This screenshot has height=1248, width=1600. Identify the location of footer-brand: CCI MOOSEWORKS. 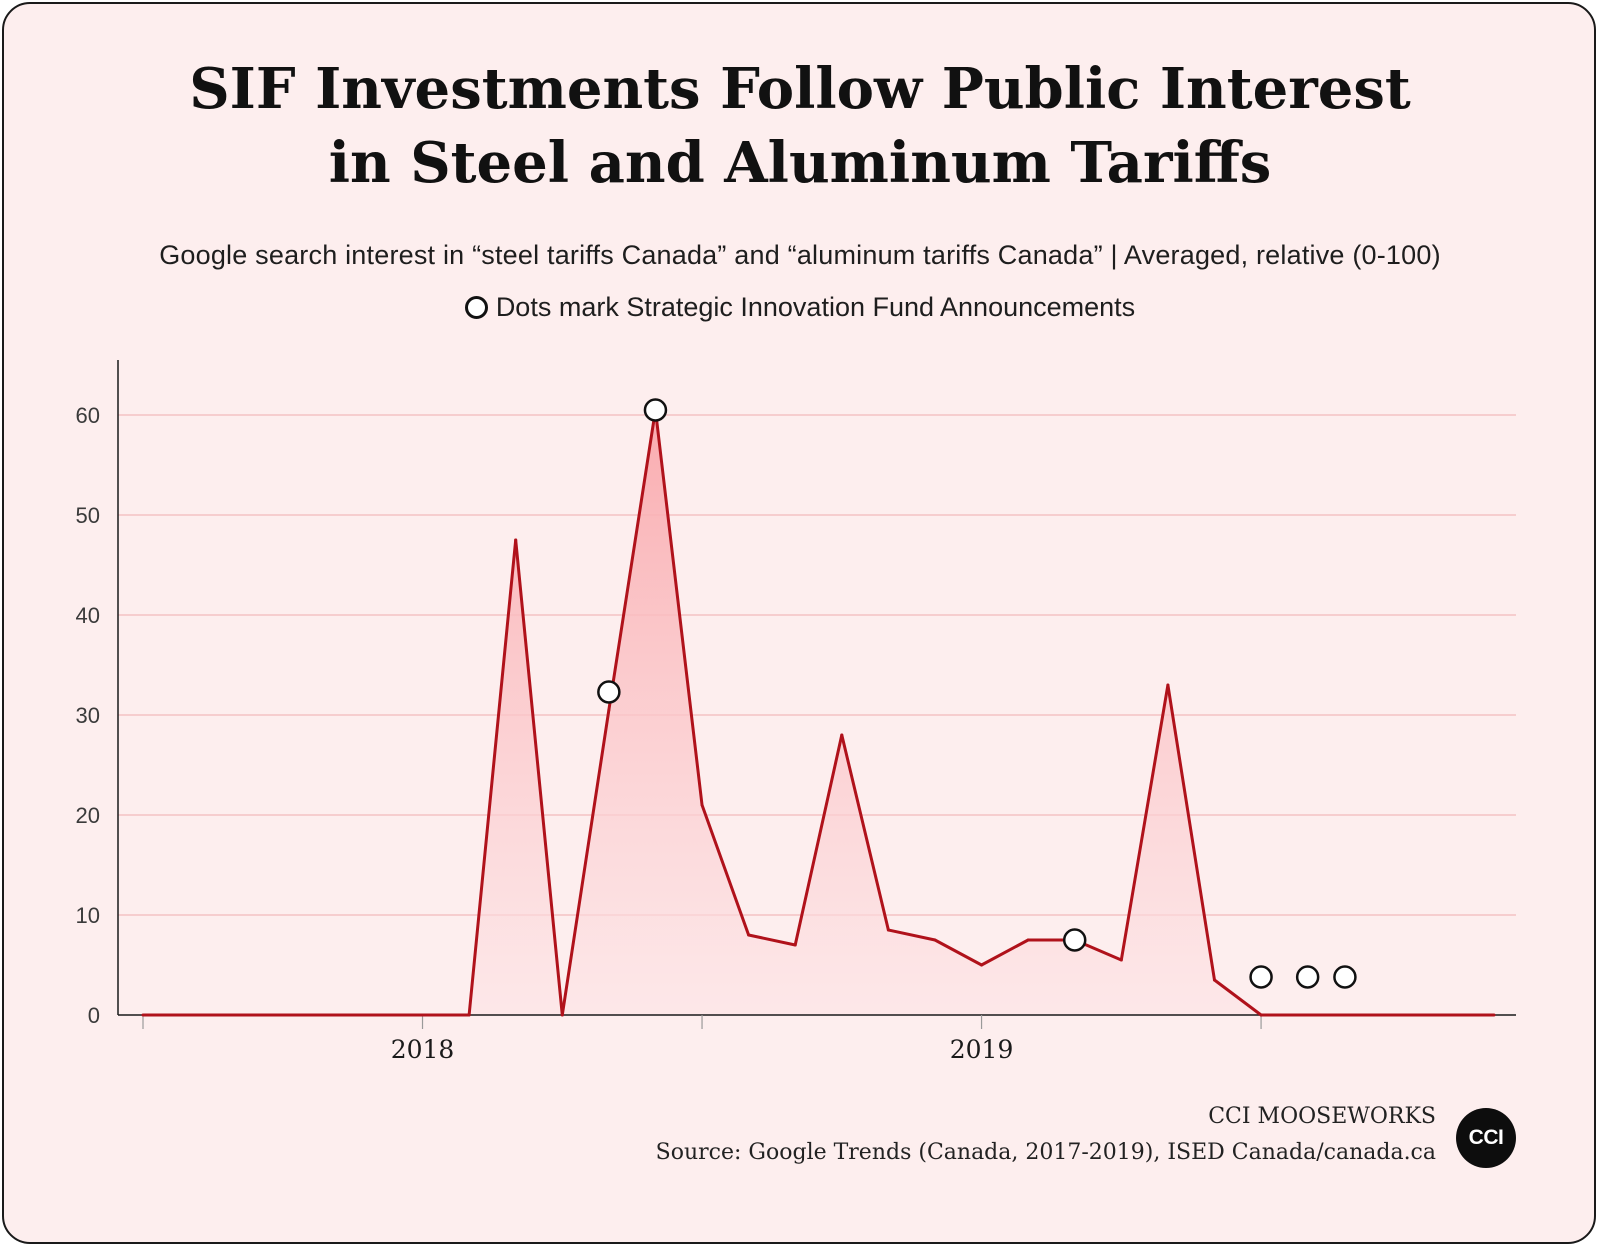
(1322, 1116).